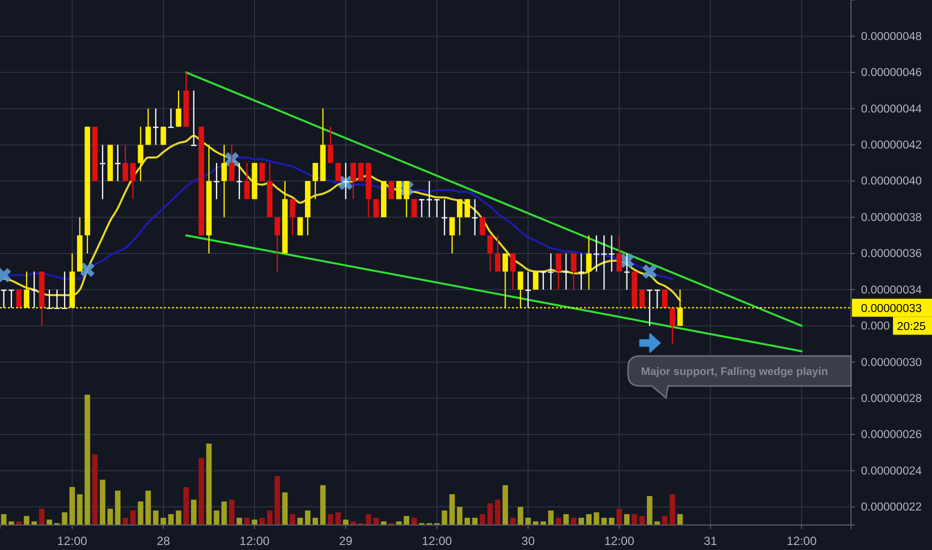 The height and width of the screenshot is (550, 932). What do you see at coordinates (911, 326) in the screenshot?
I see `text: 20:25` at bounding box center [911, 326].